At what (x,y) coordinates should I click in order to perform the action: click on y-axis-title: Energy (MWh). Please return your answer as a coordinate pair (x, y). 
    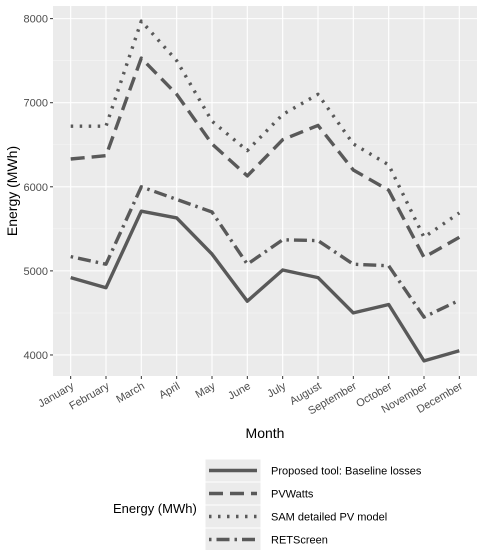
    Looking at the image, I should click on (12, 191).